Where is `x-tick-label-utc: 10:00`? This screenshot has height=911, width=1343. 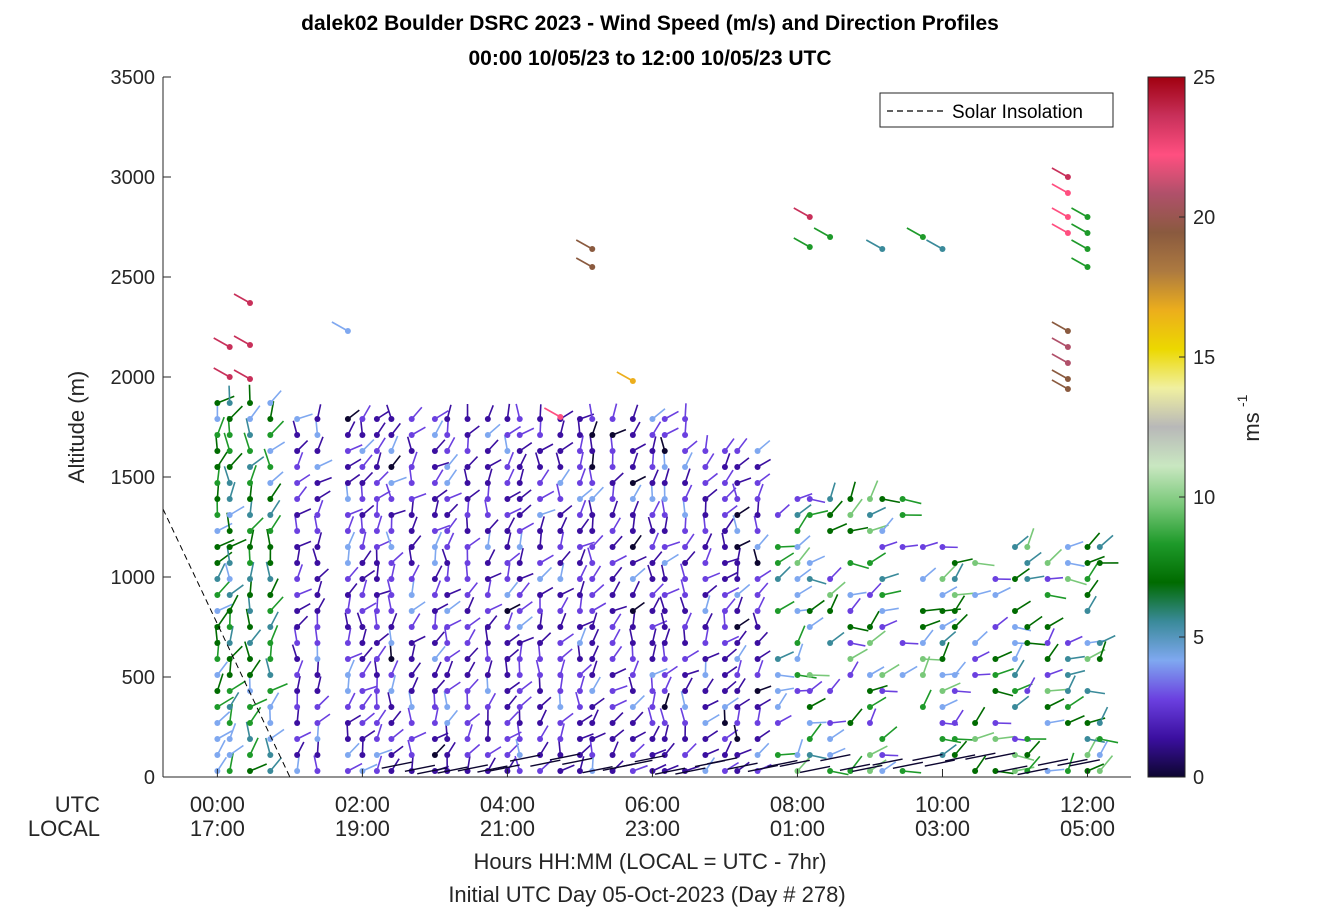 x-tick-label-utc: 10:00 is located at coordinates (942, 804).